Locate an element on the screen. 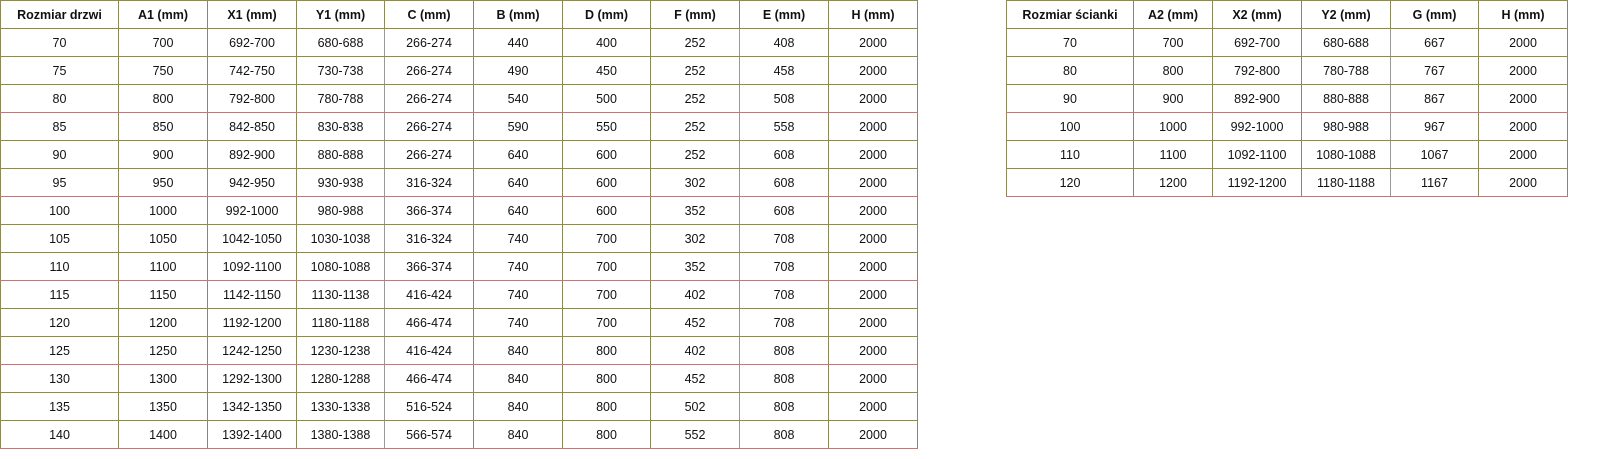  column-header: A2 (mm) is located at coordinates (1173, 14).